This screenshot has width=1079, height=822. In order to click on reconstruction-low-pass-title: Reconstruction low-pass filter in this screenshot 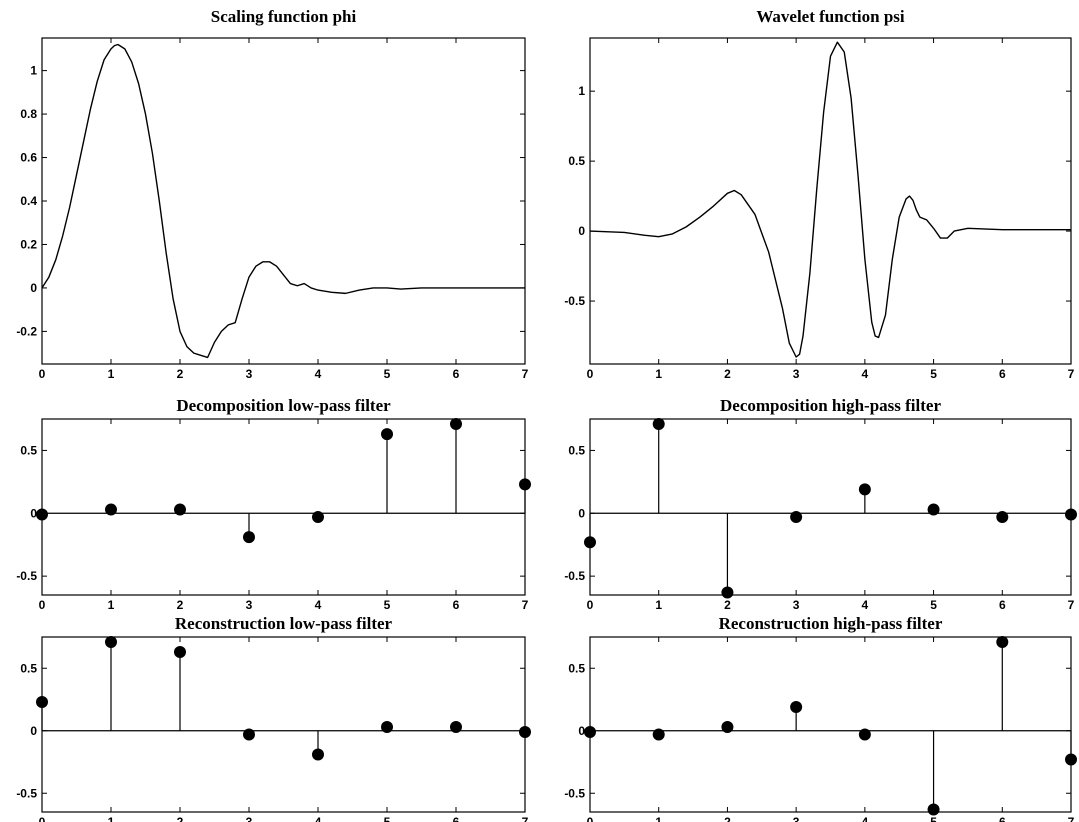, I will do `click(284, 623)`.